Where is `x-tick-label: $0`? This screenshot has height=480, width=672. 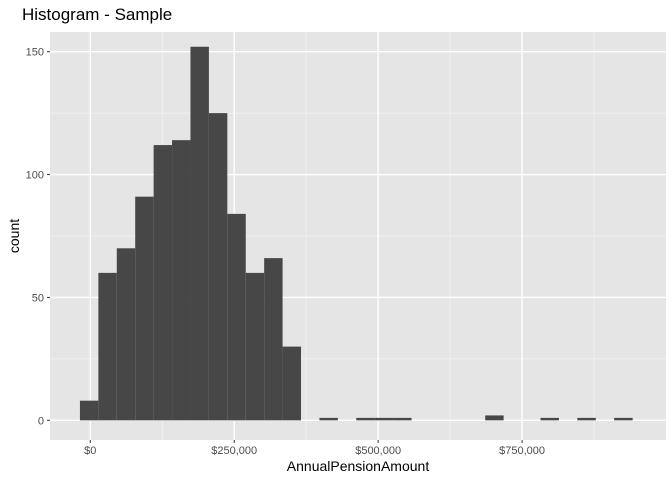 x-tick-label: $0 is located at coordinates (90, 451).